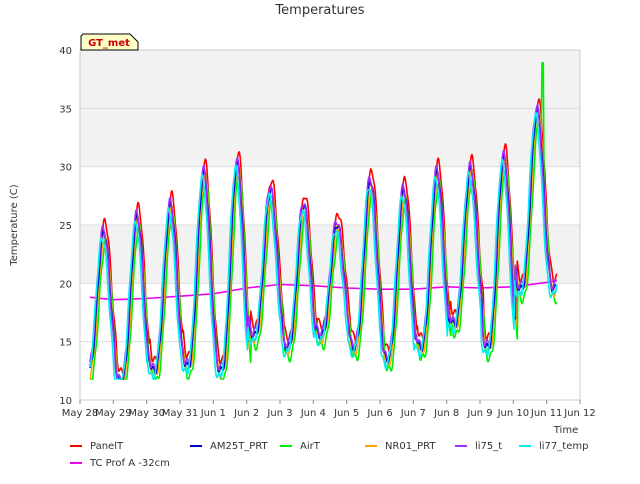 This screenshot has width=640, height=484. I want to click on x-tick-label: Jun 8, so click(446, 413).